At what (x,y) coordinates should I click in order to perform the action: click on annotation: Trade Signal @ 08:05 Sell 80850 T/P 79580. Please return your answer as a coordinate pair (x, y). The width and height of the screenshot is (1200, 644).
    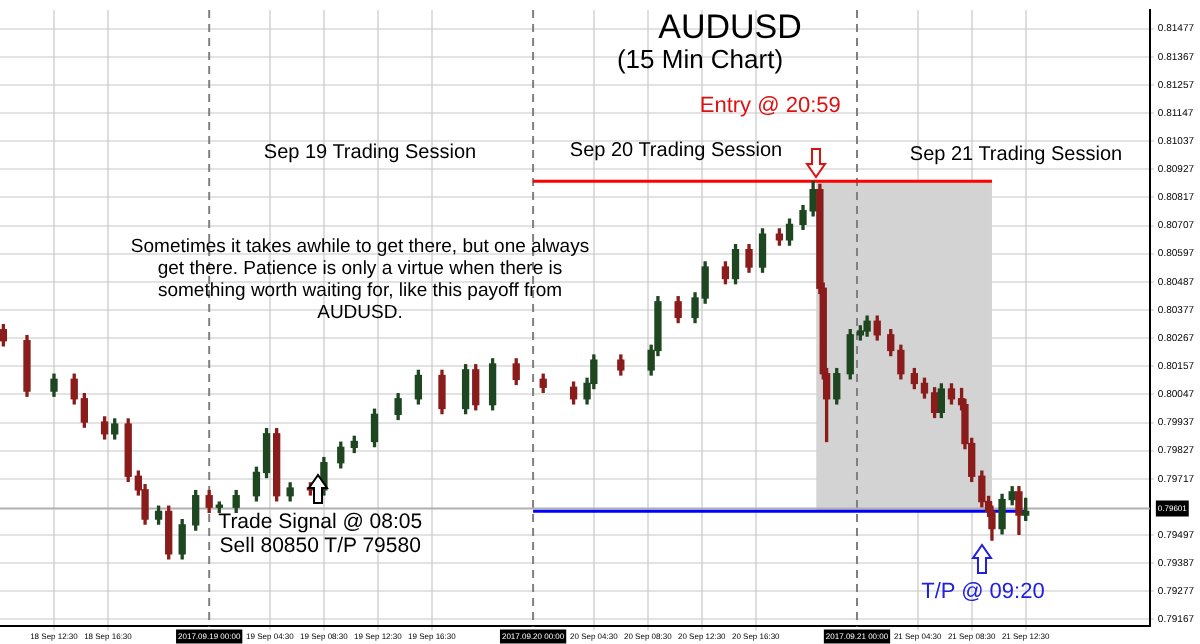
    Looking at the image, I should click on (320, 534).